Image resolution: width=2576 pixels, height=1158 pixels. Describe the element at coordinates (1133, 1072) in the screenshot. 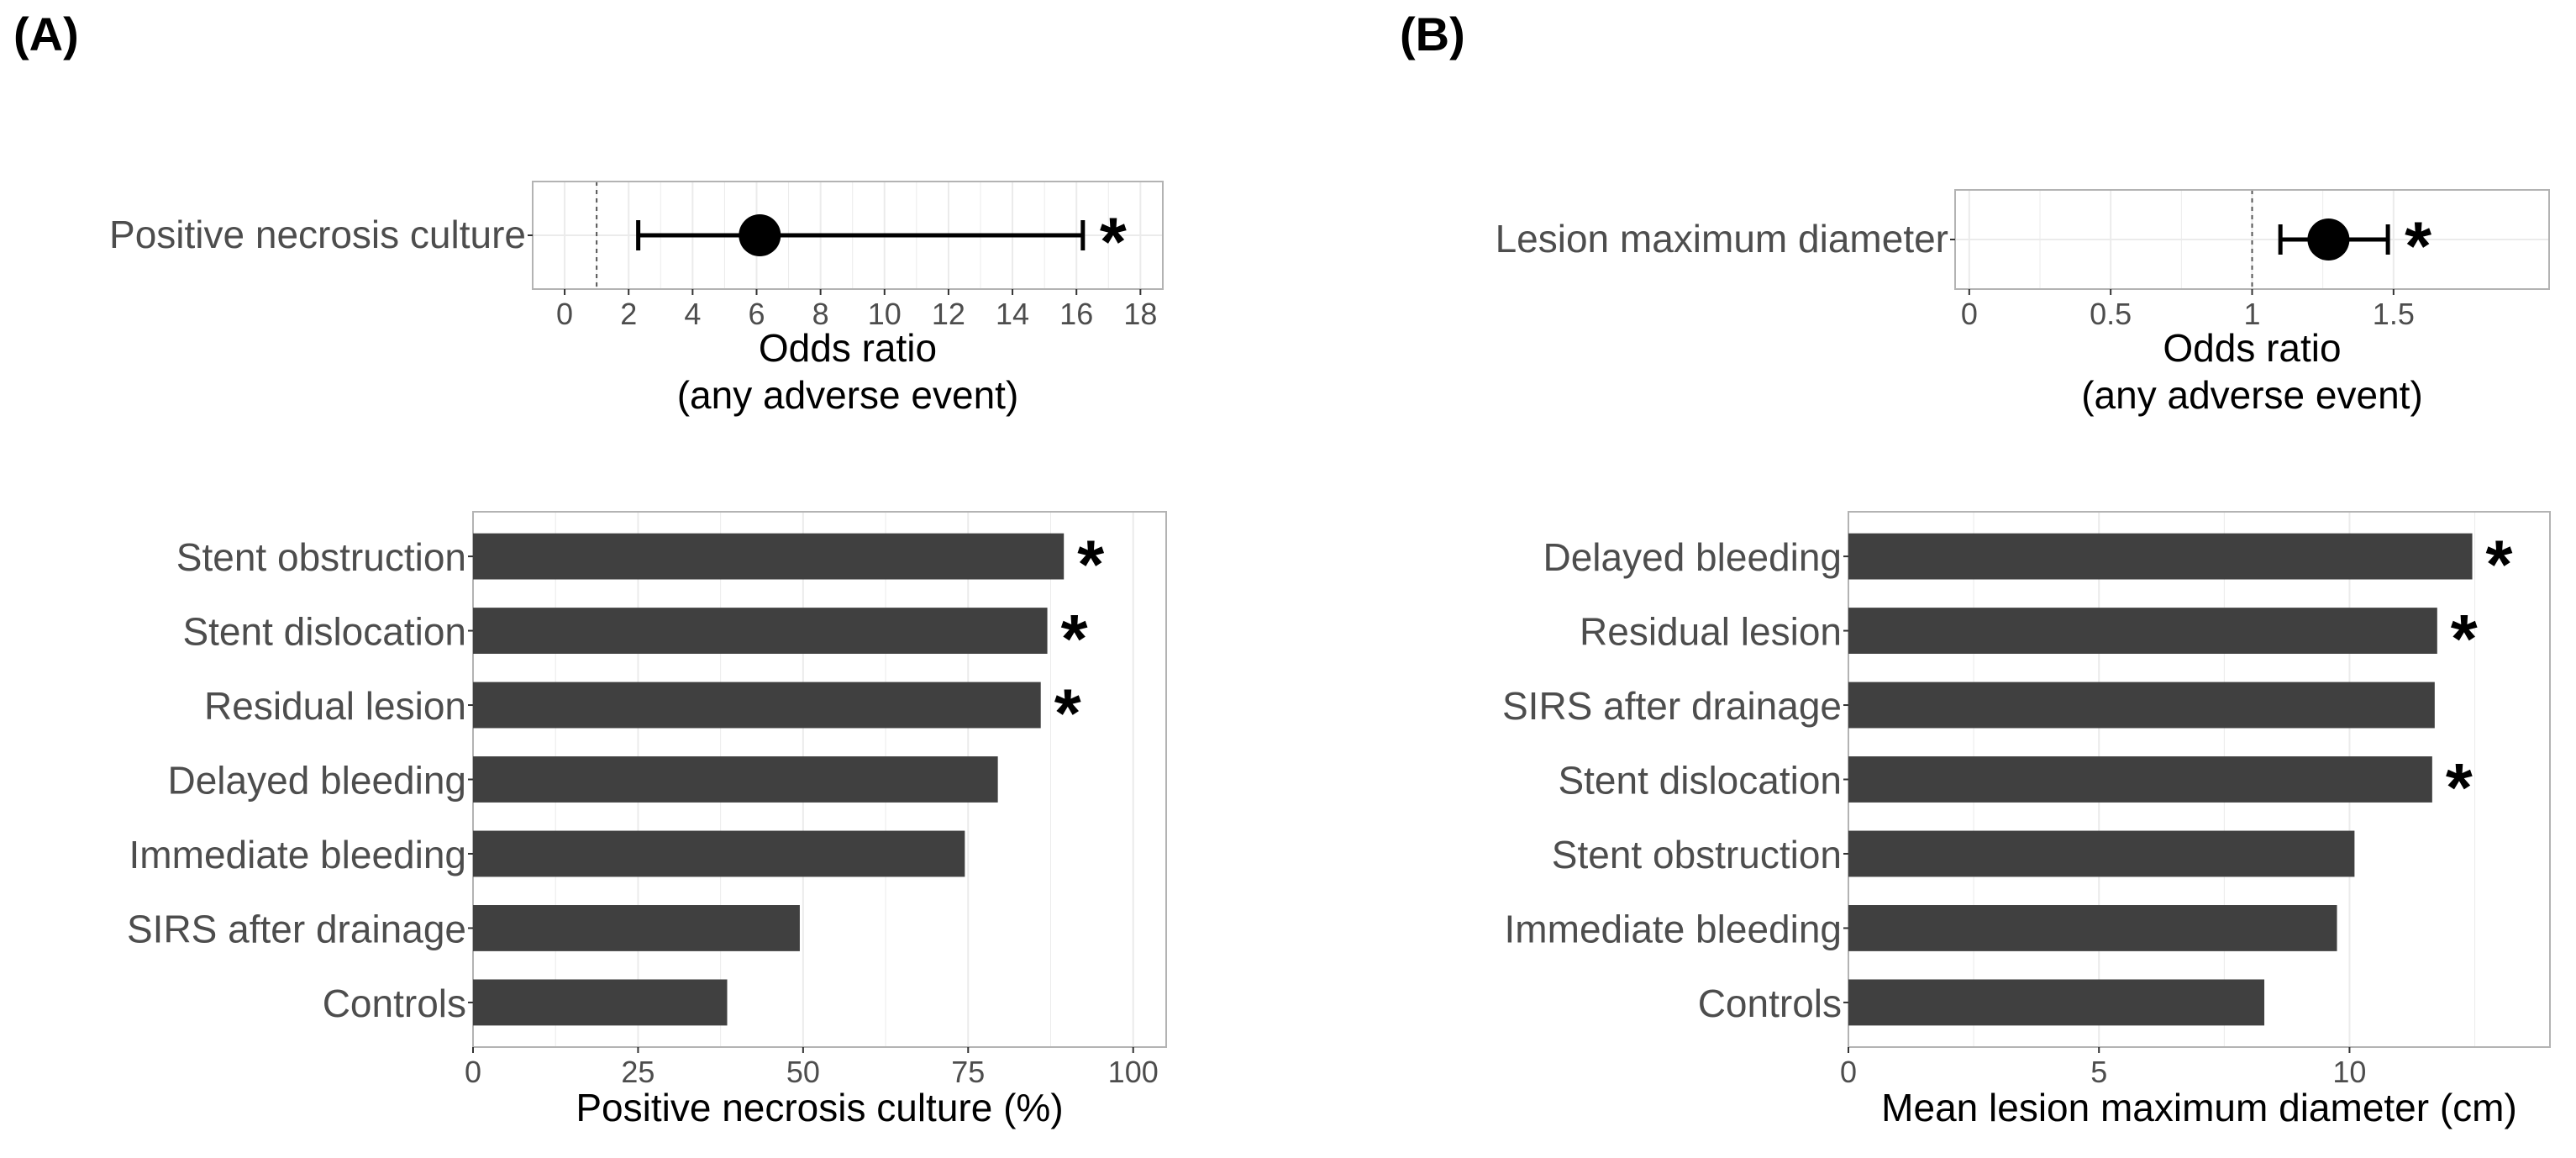

I see `x-tick-label: 100` at that location.